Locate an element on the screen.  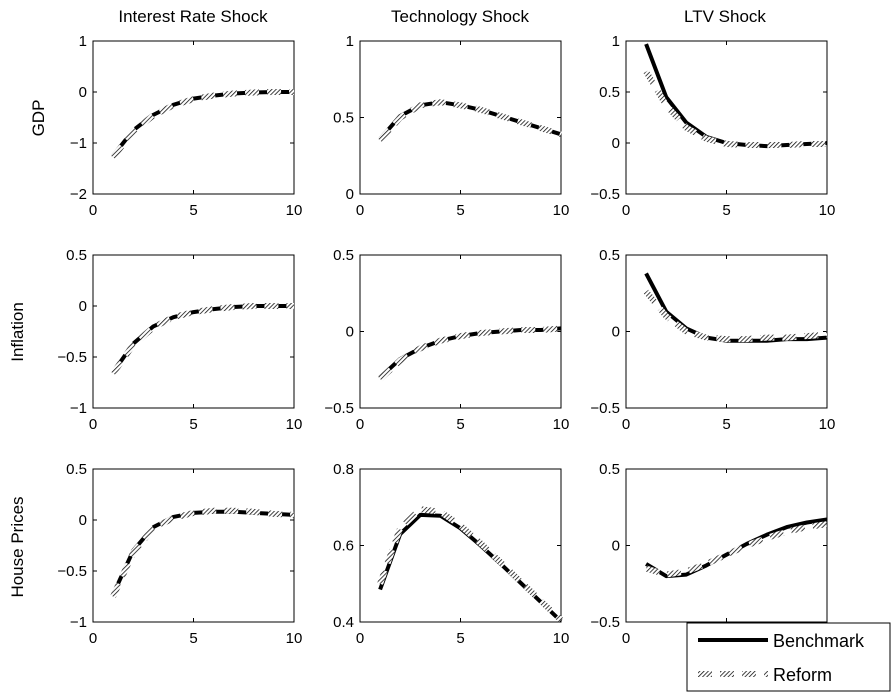
panel-gdp-technology-shock: 00.510 5 10 is located at coordinates (451, 126).